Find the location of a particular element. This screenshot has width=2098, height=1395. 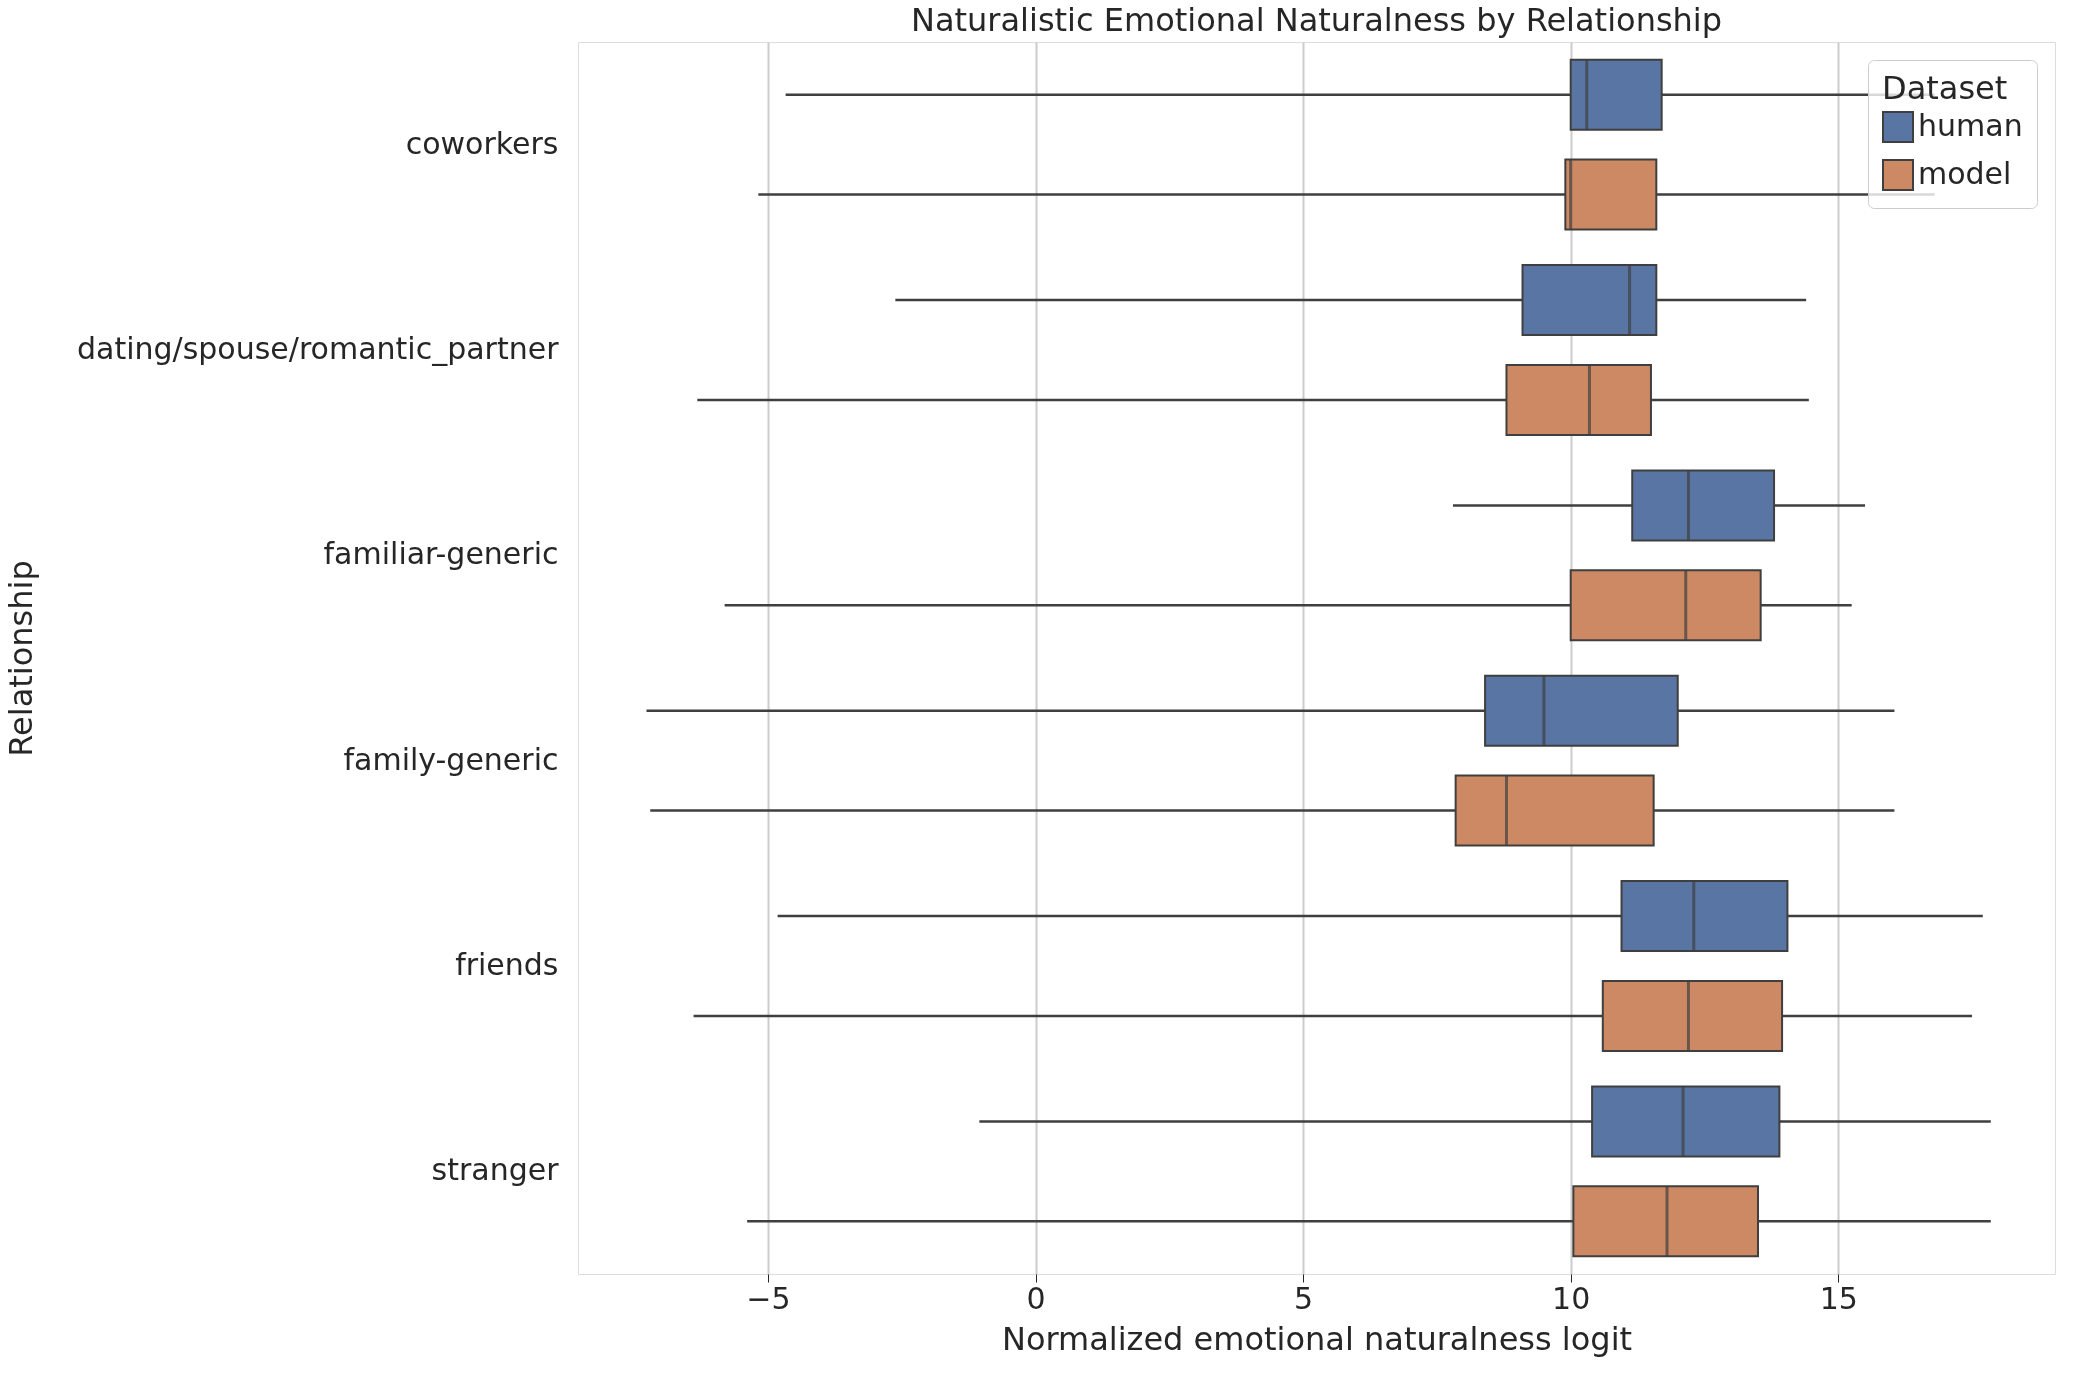

x-axis-title: Normalized emotional naturalness logit is located at coordinates (1317, 1338).